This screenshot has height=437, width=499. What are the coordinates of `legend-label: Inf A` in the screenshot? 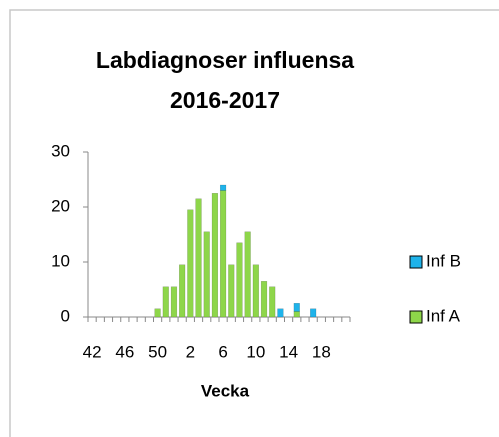 It's located at (443, 315).